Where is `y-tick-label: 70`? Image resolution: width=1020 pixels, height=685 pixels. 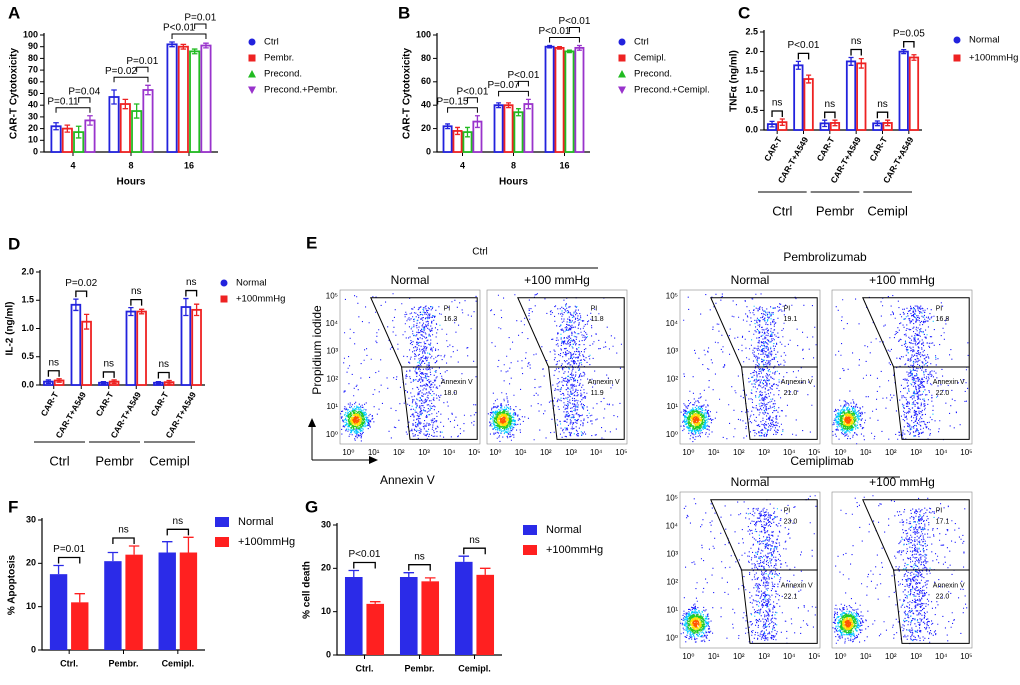
y-tick-label: 70 is located at coordinates (33, 69).